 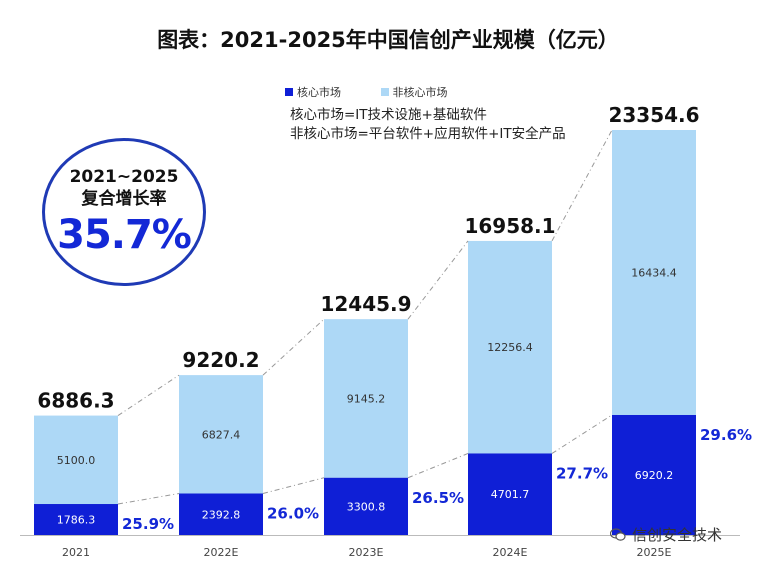 I want to click on core-share-label: 29.6%, so click(x=726, y=435).